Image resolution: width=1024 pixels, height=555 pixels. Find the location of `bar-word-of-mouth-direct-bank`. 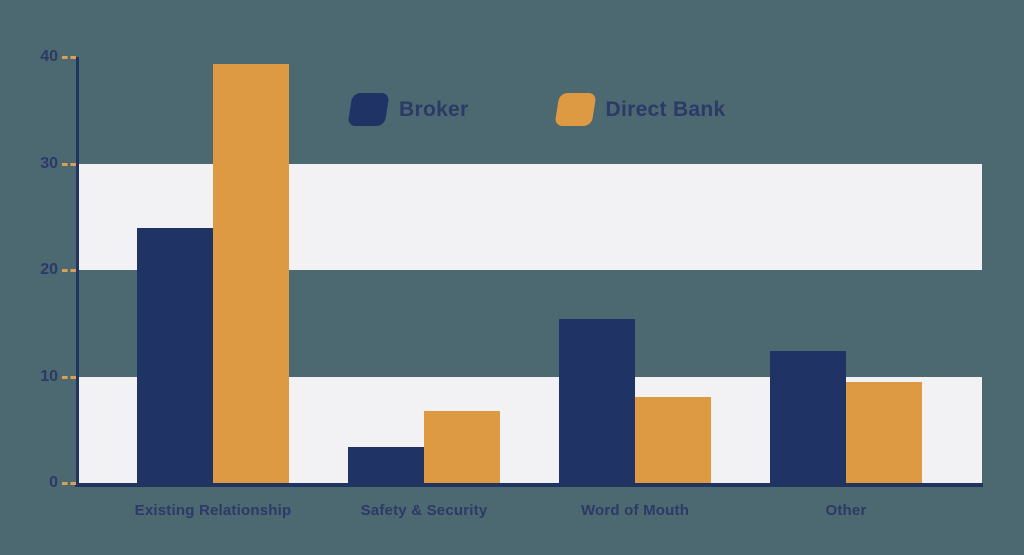

bar-word-of-mouth-direct-bank is located at coordinates (673, 439).